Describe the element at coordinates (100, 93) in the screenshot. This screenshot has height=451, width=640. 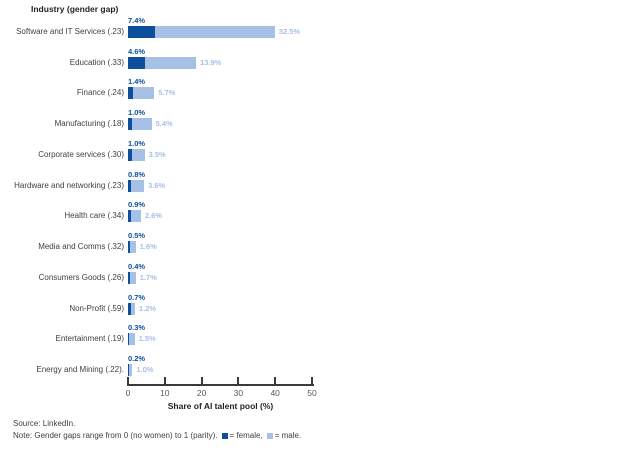
I see `category-label: Finance (.24)` at that location.